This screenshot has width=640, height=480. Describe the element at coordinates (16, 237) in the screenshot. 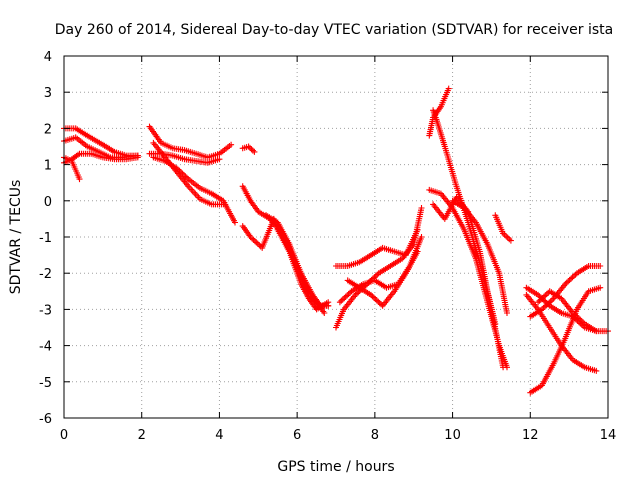

I see `y-axis-label: SDTVAR / TECUs` at that location.